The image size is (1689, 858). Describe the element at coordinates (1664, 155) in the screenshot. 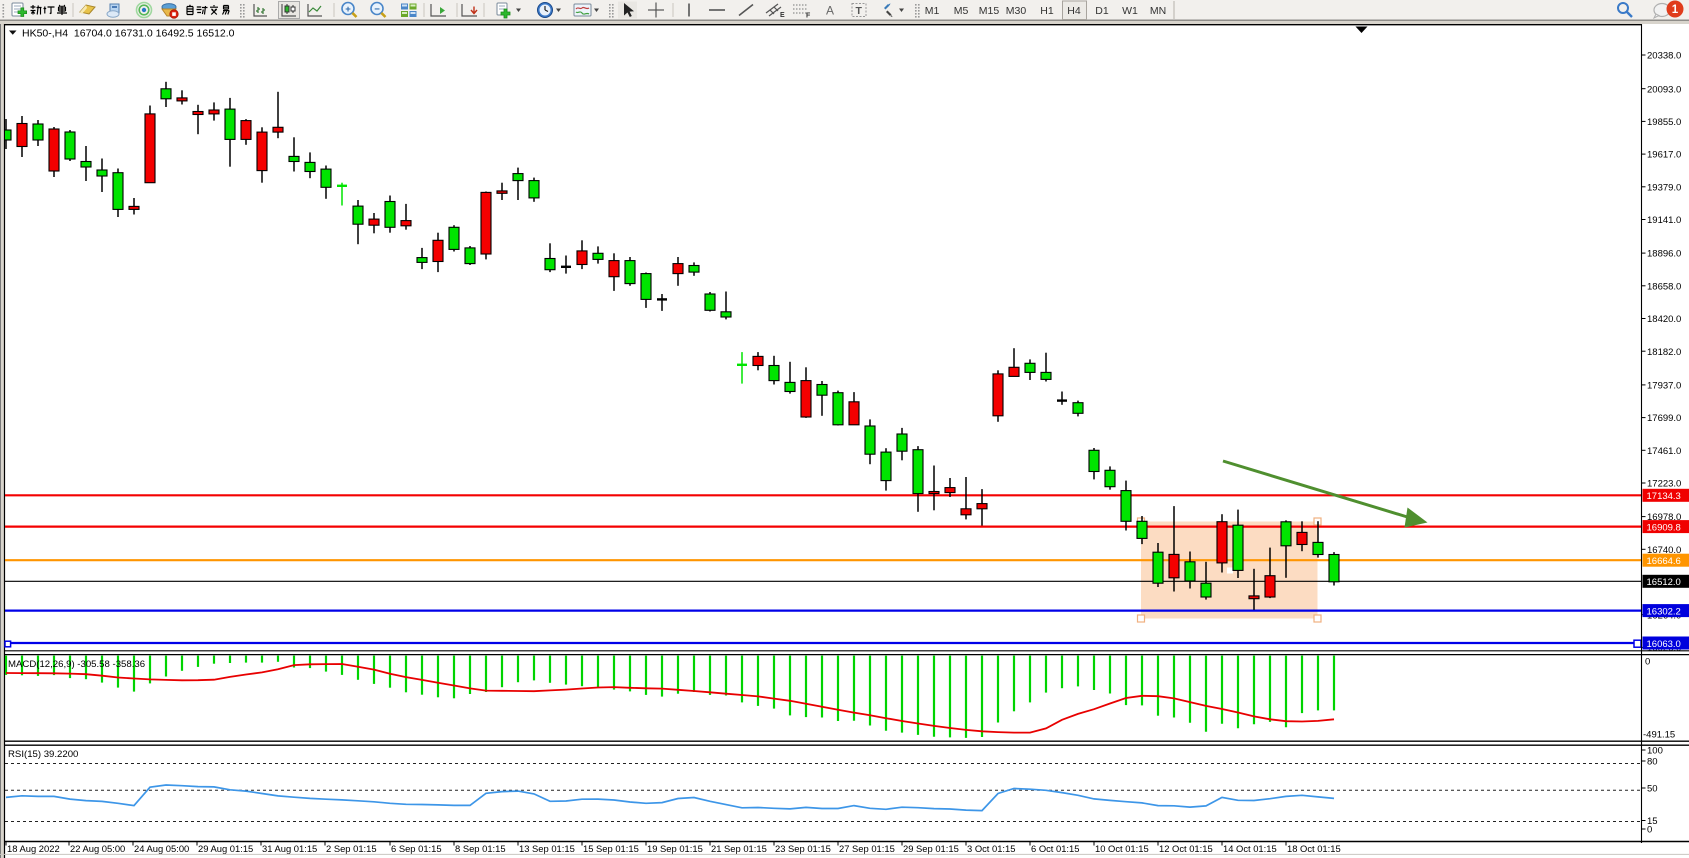

I see `svg-text: 19617.0` at that location.